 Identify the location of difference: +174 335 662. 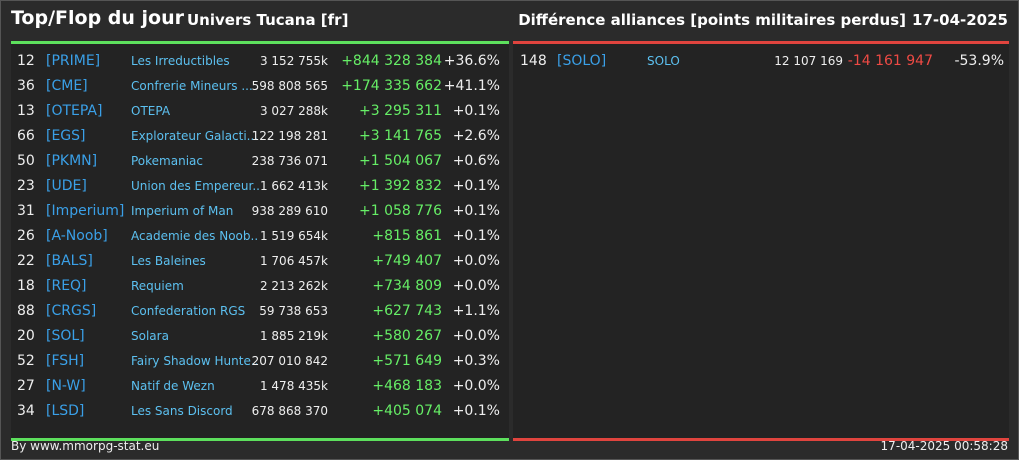
(391, 86).